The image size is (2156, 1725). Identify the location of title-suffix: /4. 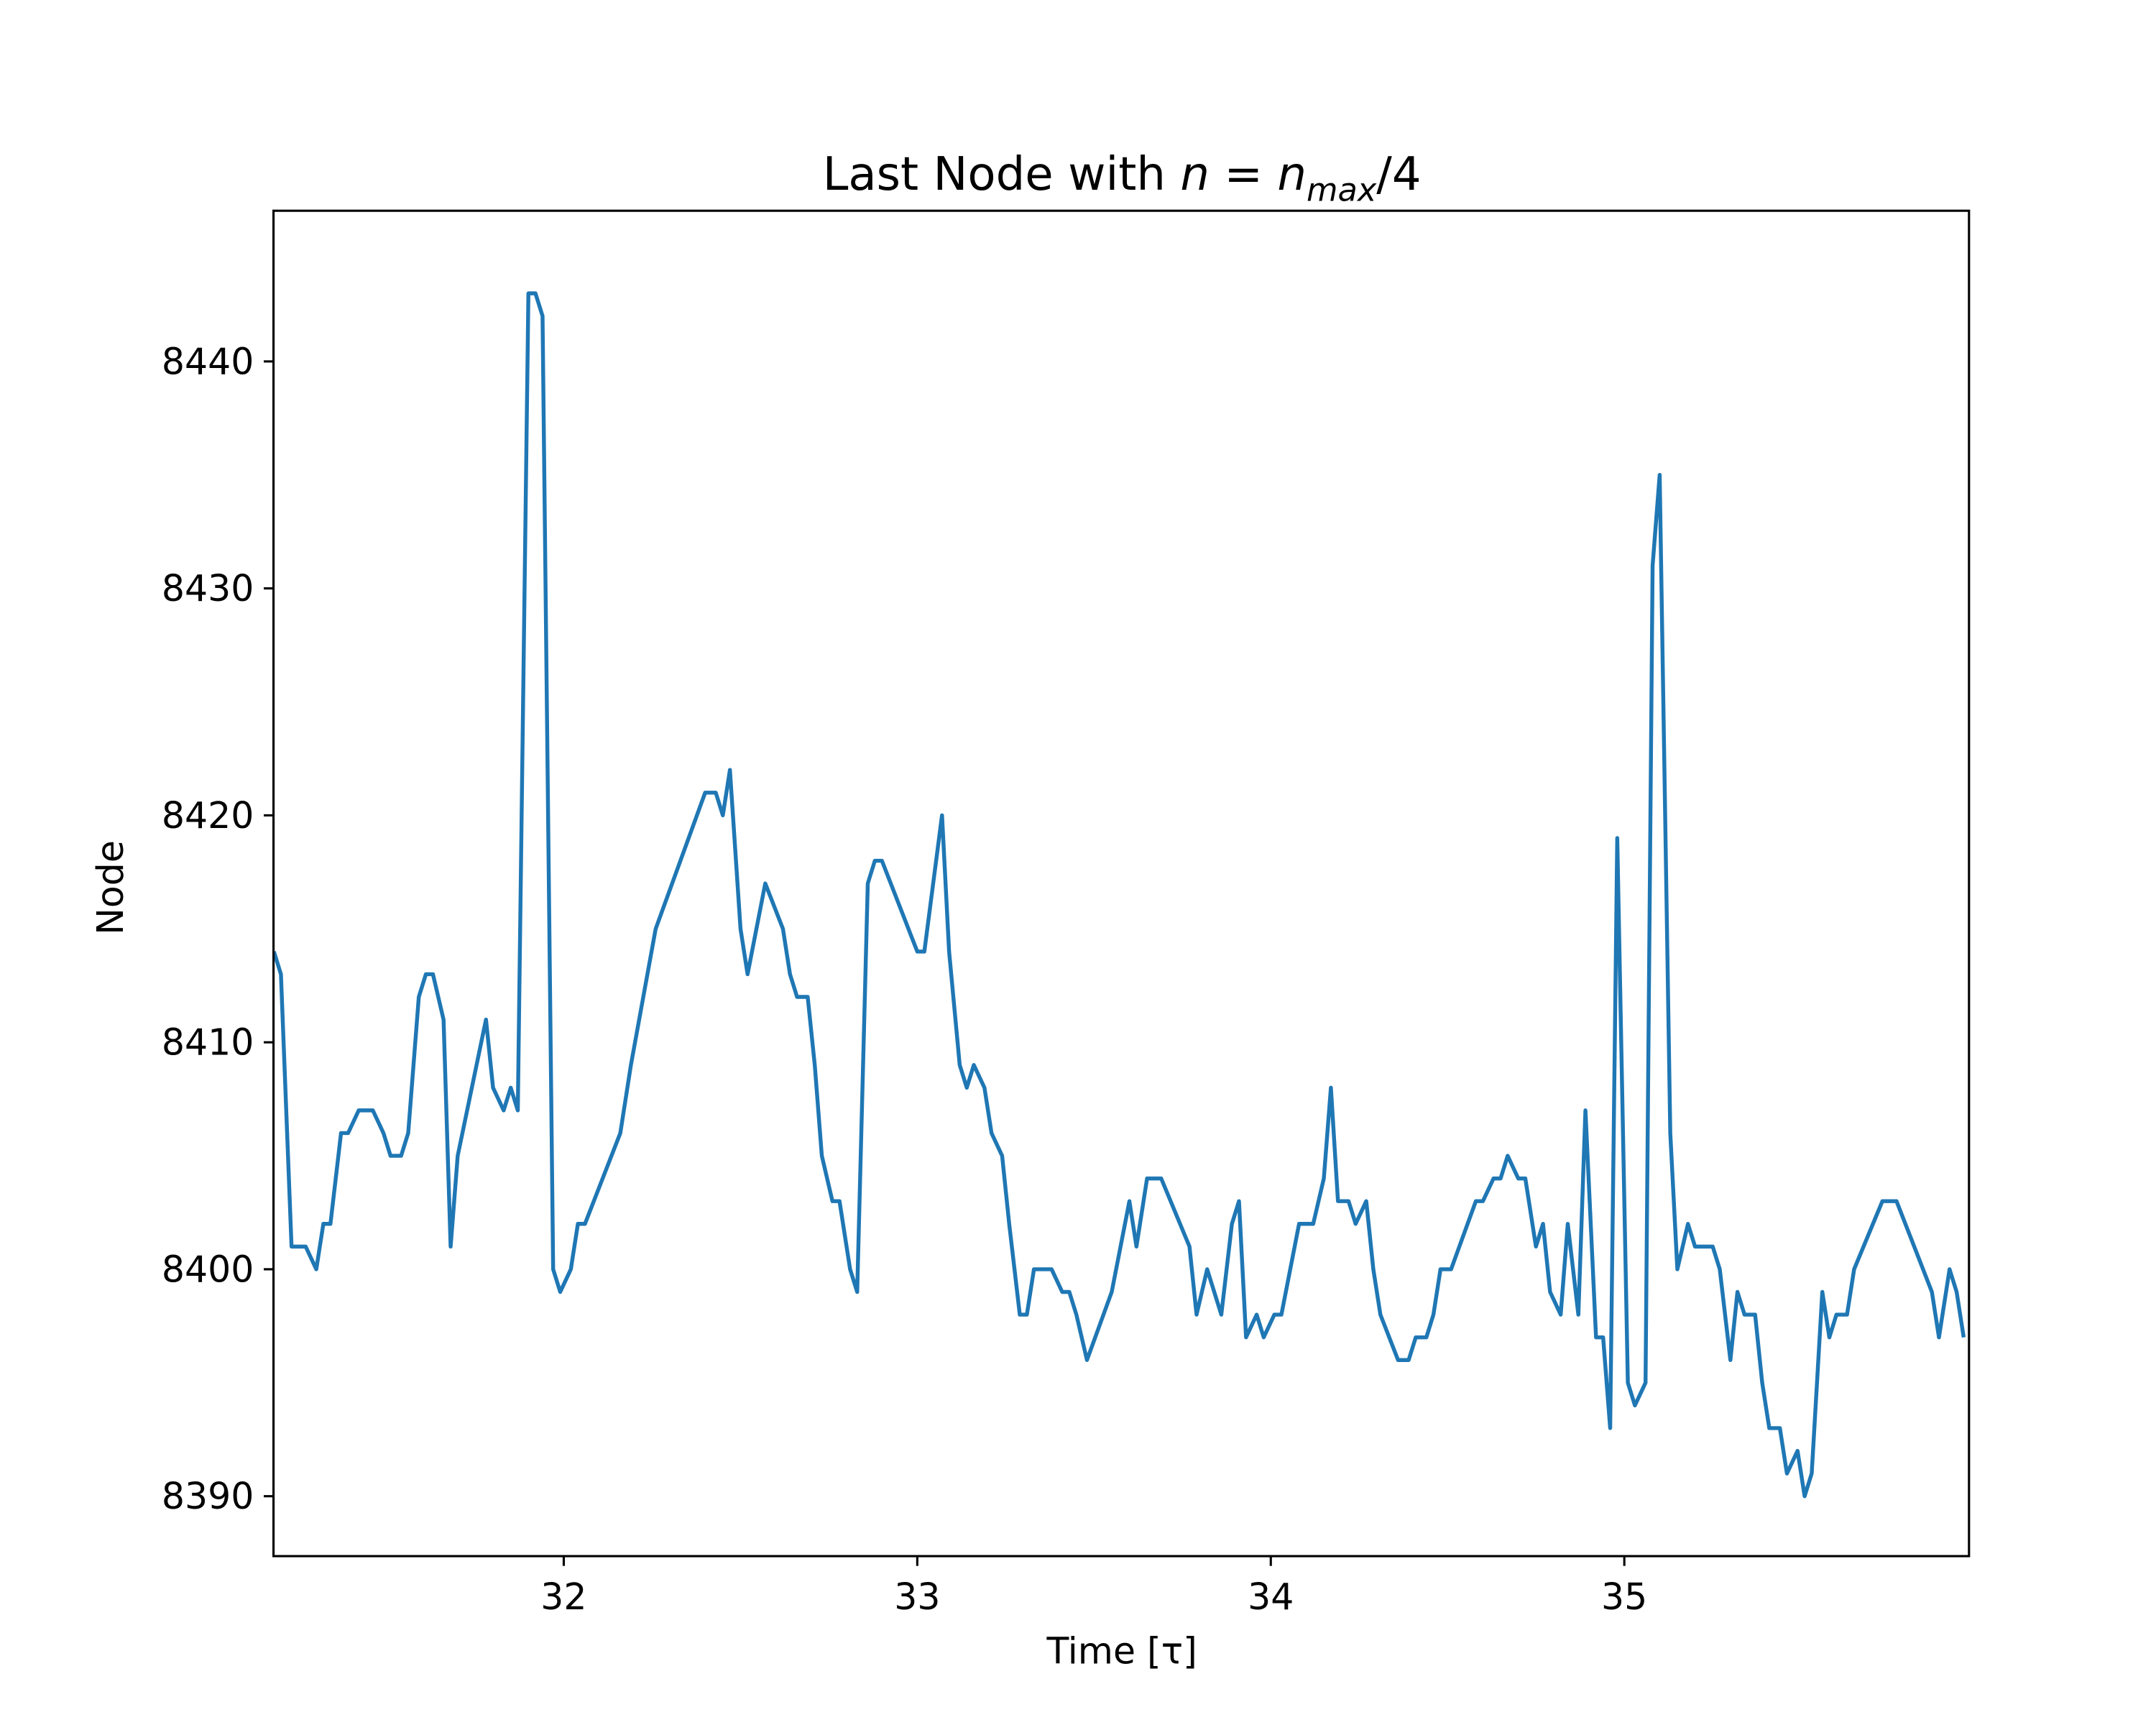
(1399, 174).